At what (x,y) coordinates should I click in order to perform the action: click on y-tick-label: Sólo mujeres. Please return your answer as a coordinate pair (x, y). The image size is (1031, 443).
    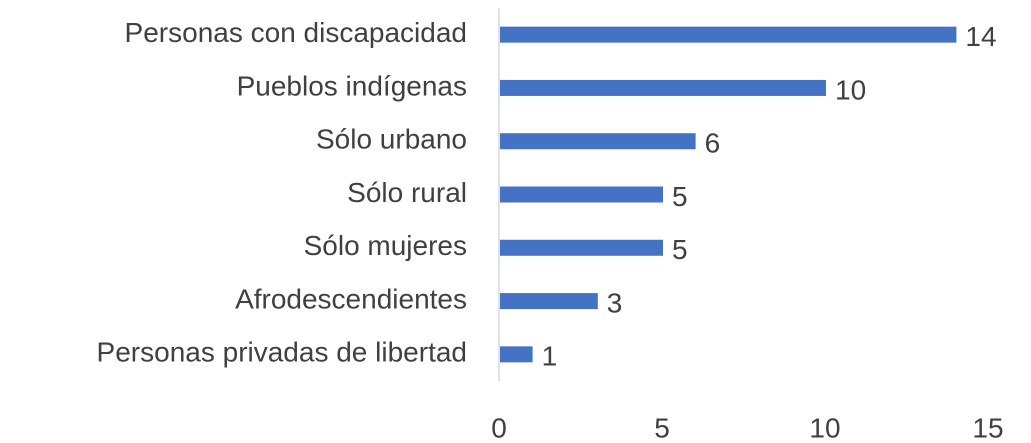
    Looking at the image, I should click on (385, 245).